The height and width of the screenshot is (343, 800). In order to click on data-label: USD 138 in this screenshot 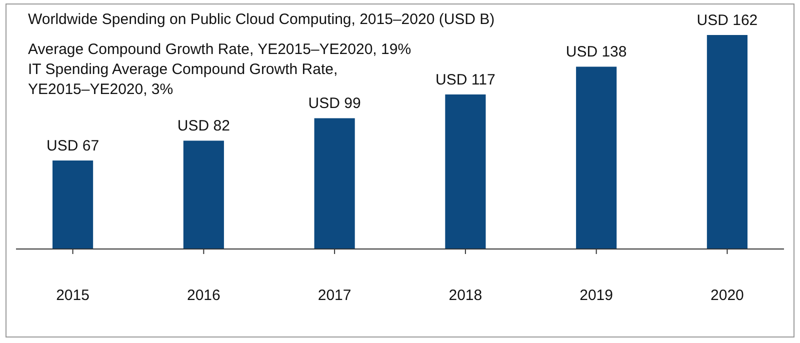, I will do `click(596, 52)`.